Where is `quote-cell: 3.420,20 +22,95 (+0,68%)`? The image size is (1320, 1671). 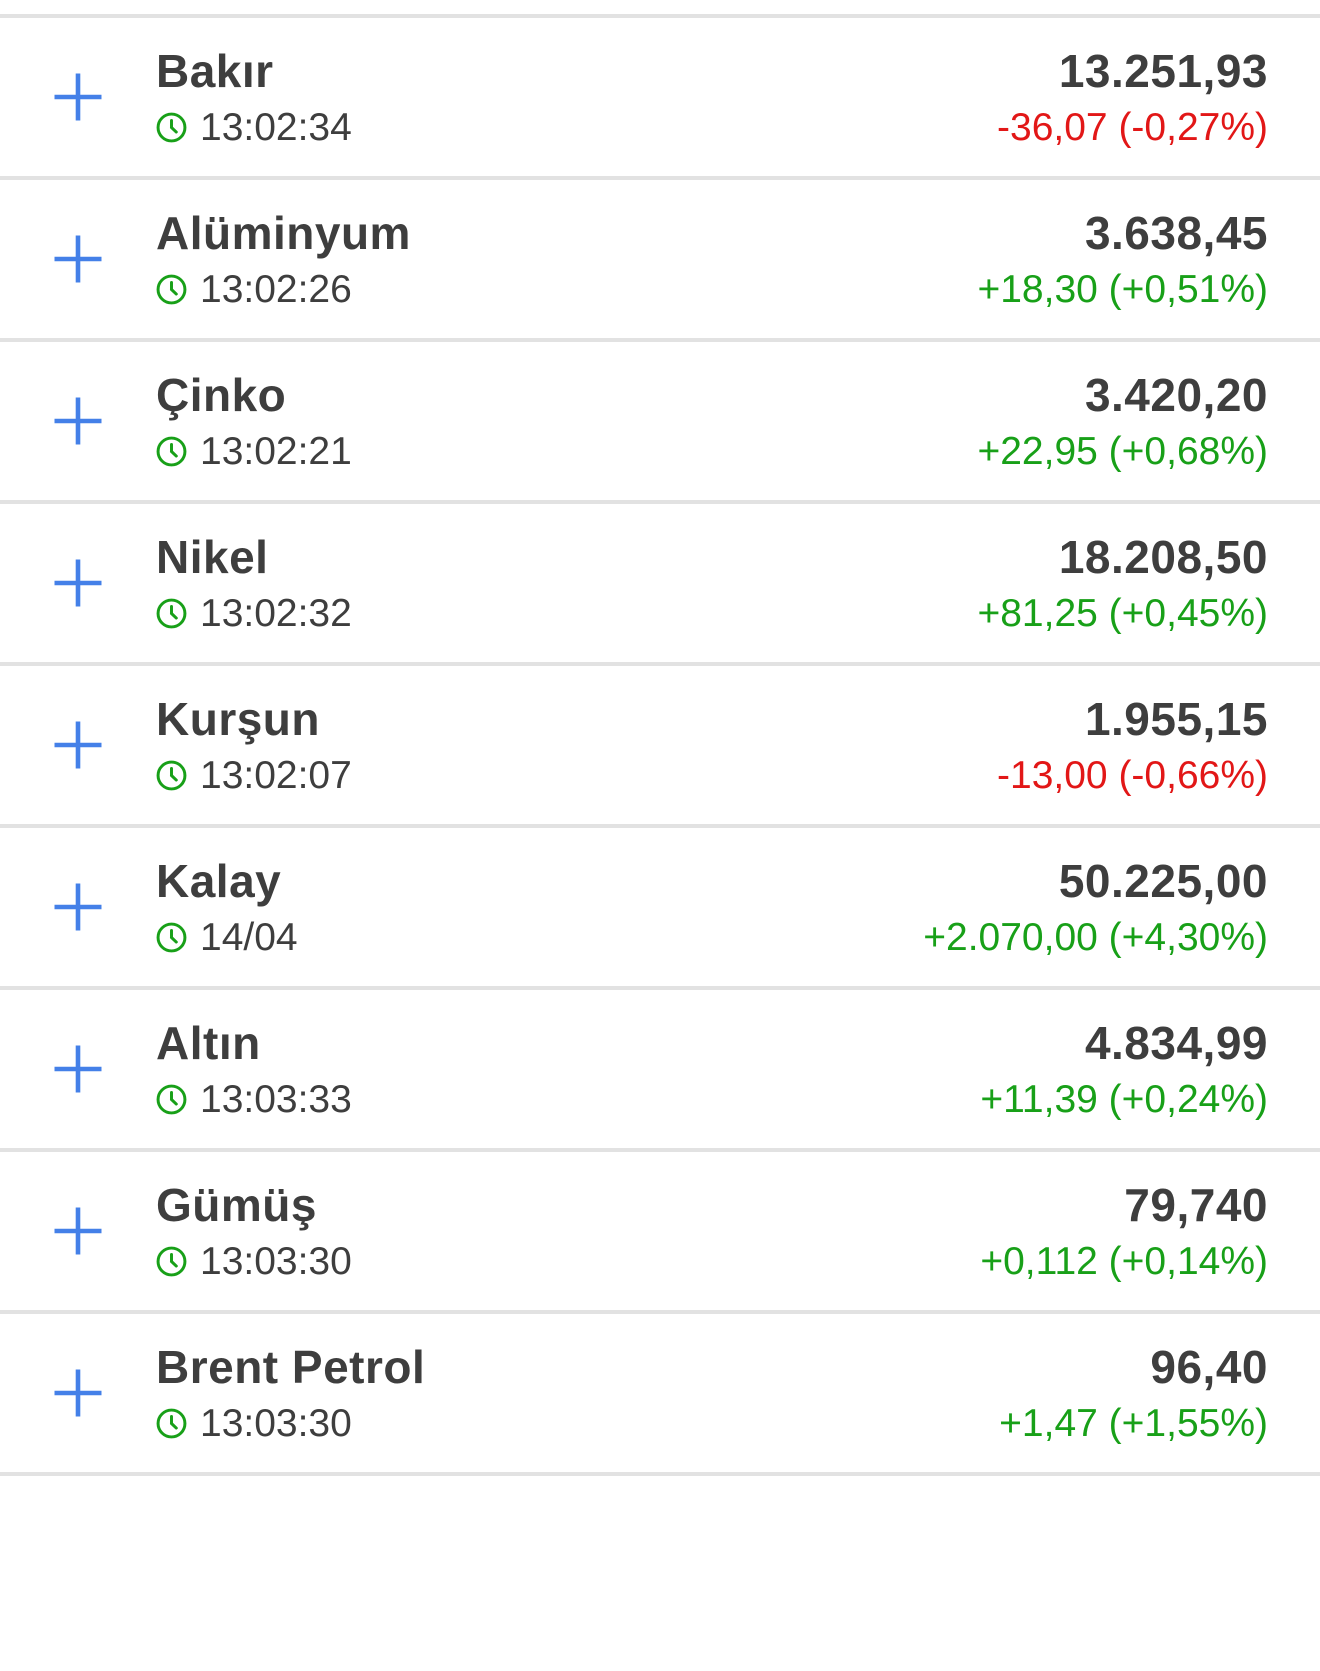
quote-cell: 3.420,20 +22,95 (+0,68%) is located at coordinates (1148, 421).